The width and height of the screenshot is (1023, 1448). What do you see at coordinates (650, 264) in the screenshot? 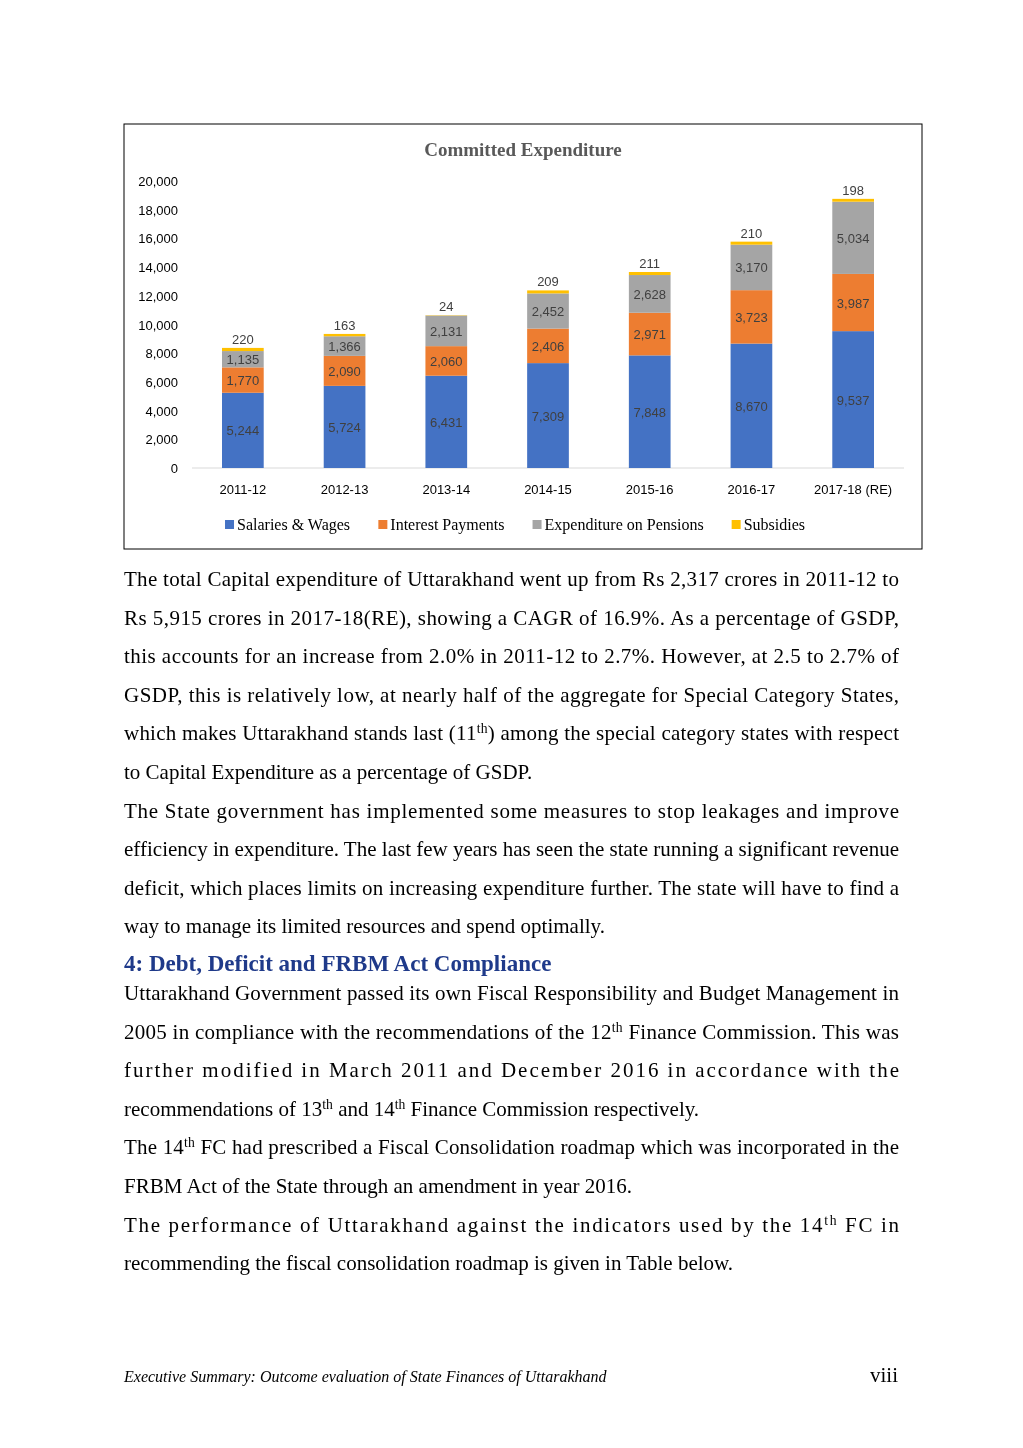
I see `data-label: 211` at bounding box center [650, 264].